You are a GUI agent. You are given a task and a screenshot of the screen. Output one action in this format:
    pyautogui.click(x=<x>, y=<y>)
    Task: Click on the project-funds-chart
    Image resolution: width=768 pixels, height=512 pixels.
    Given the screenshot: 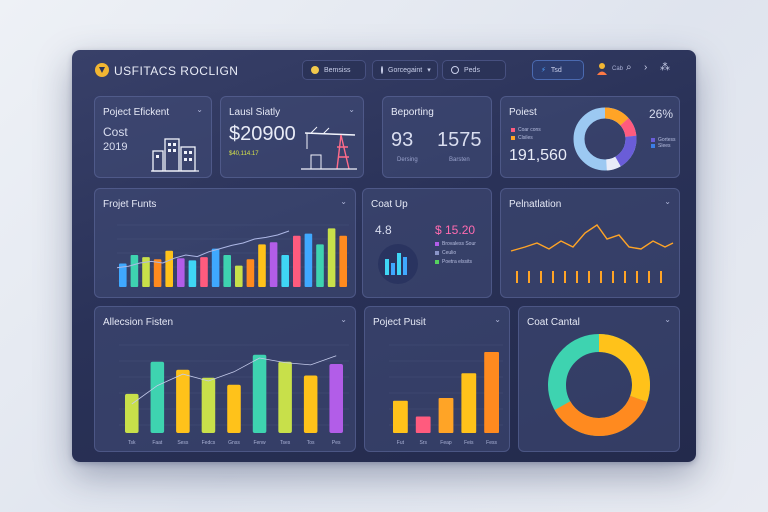 What is the action you would take?
    pyautogui.click(x=232, y=255)
    